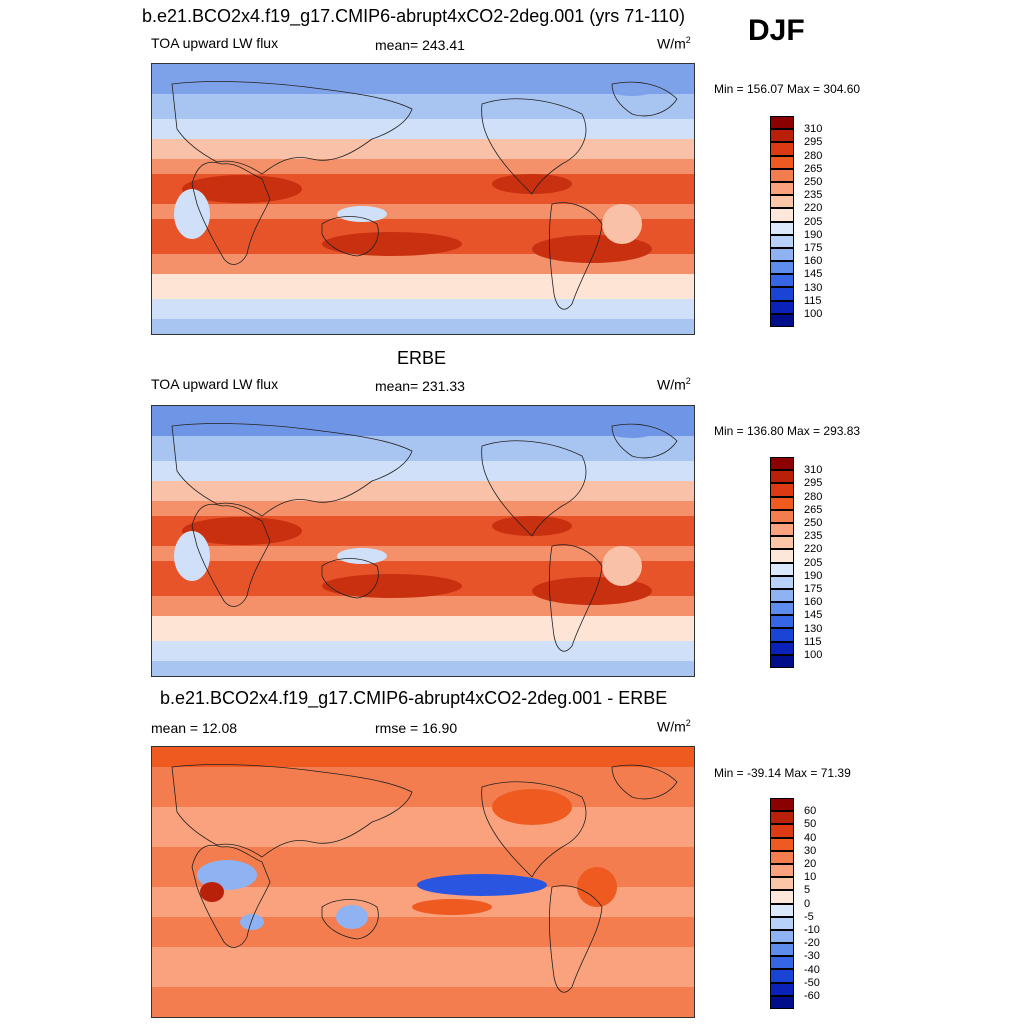 The height and width of the screenshot is (1024, 1024). Describe the element at coordinates (420, 386) in the screenshot. I see `mean-label: mean= 231.33` at that location.